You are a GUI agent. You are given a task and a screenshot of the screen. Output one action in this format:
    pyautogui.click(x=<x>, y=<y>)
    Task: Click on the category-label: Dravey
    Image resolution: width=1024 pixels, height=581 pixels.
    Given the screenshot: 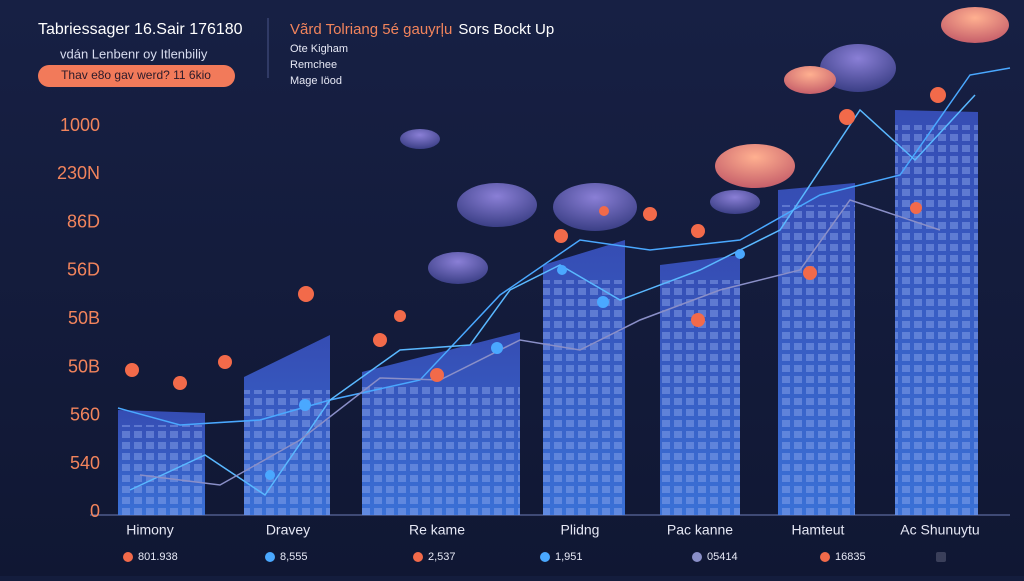 What is the action you would take?
    pyautogui.click(x=288, y=530)
    